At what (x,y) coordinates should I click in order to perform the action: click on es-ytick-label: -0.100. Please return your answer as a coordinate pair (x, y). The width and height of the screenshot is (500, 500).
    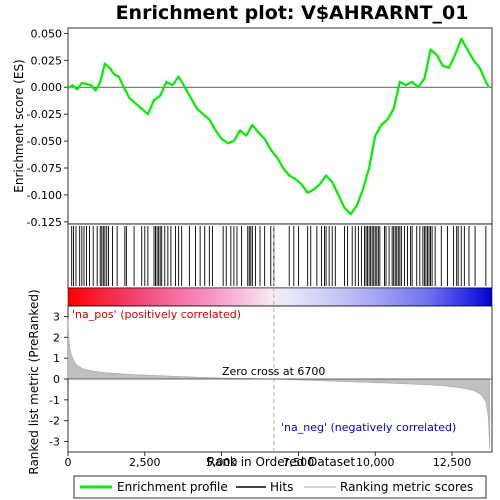
    Looking at the image, I should click on (44, 195).